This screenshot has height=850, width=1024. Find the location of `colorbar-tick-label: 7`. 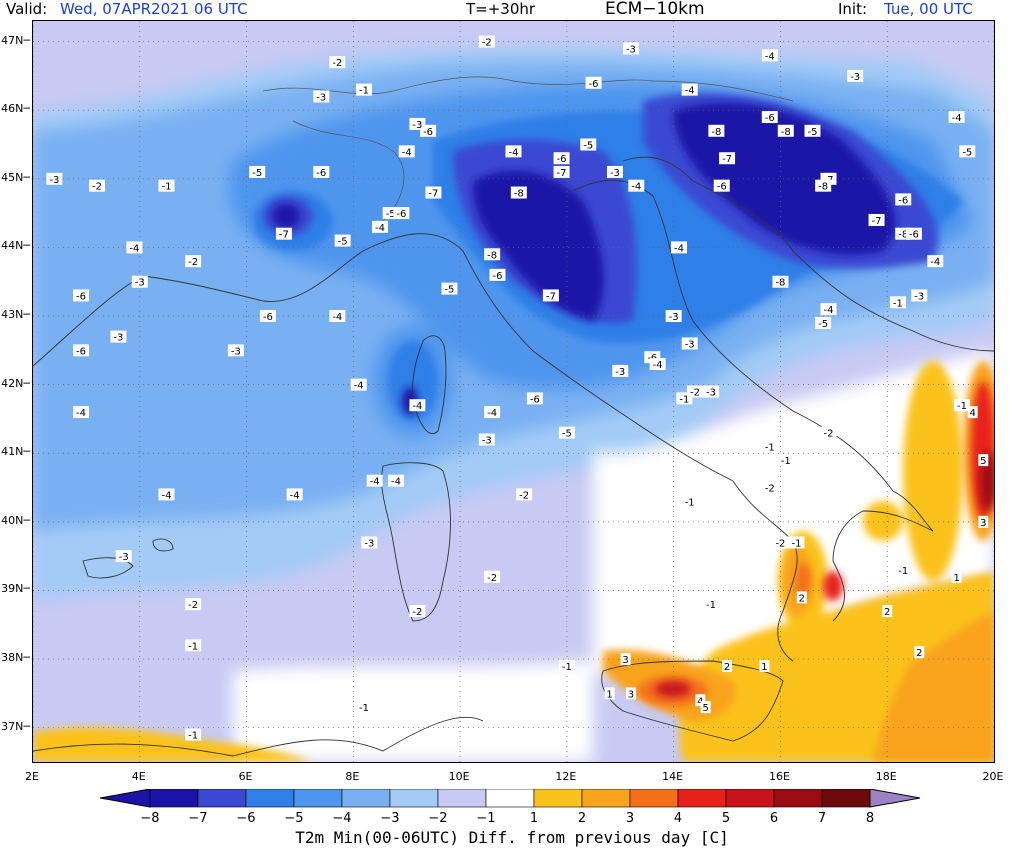

colorbar-tick-label: 7 is located at coordinates (822, 818).